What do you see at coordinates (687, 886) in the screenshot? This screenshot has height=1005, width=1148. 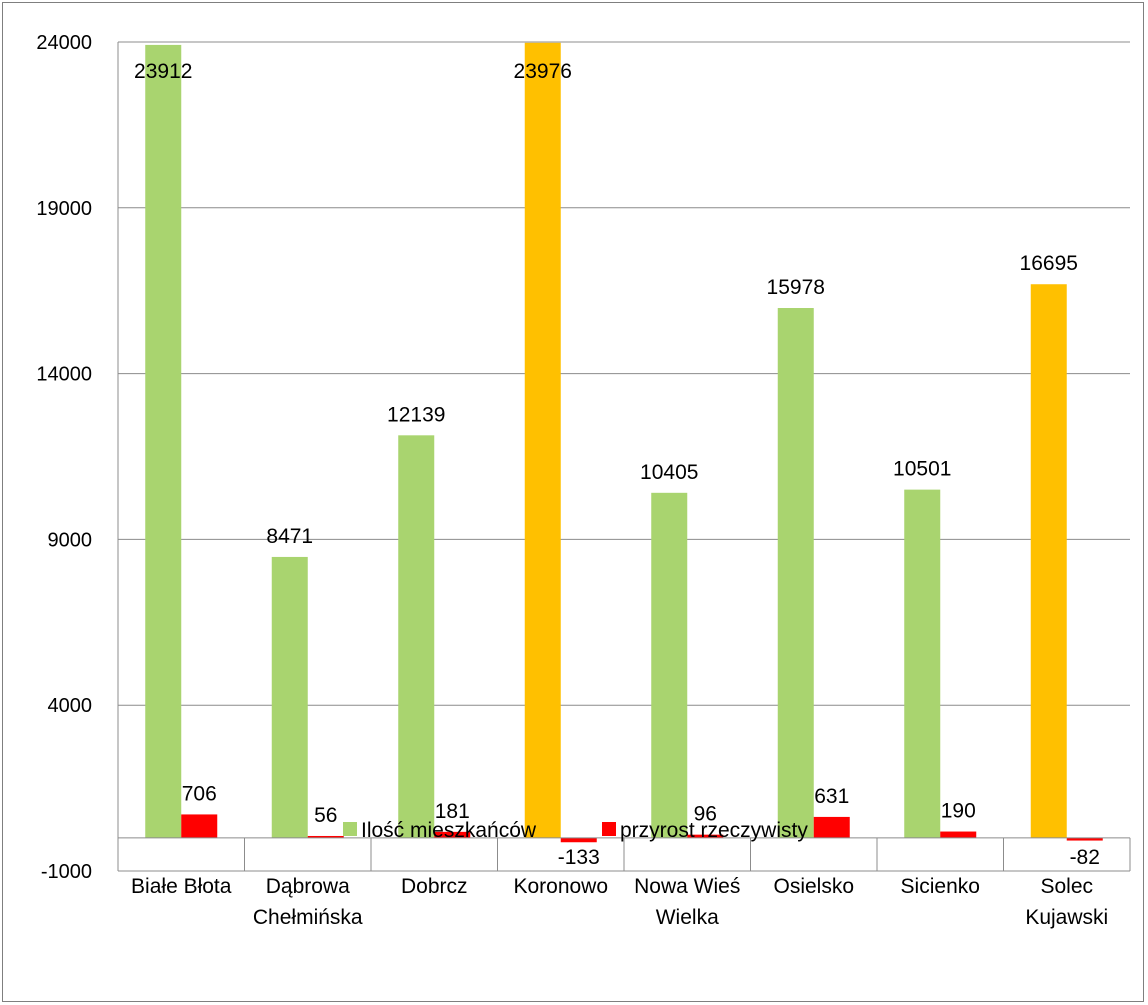 I see `category-label-line: Nowa Wieś` at bounding box center [687, 886].